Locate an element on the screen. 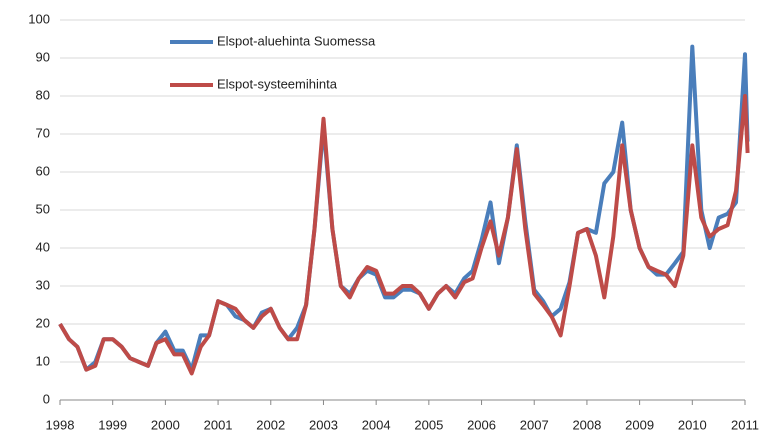 This screenshot has height=443, width=769. x-tick-label: 2000 is located at coordinates (165, 424).